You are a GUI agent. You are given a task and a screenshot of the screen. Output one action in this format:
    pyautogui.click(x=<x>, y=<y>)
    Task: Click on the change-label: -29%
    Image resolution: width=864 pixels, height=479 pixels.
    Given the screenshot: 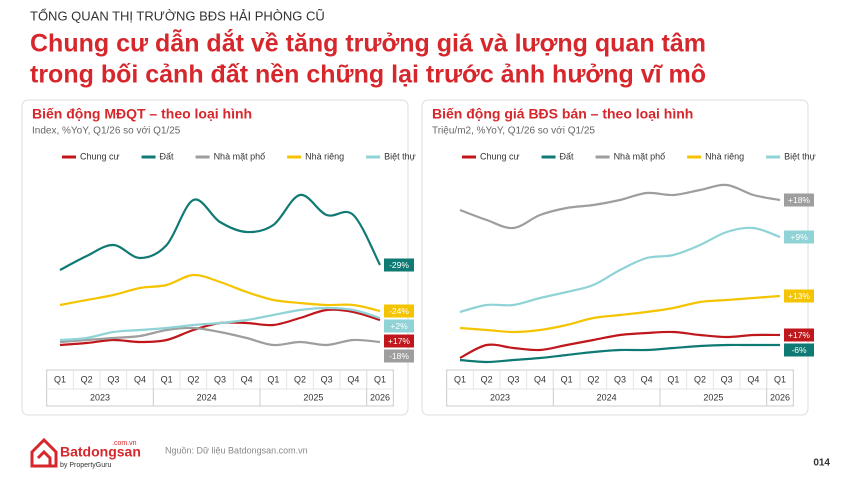 What is the action you would take?
    pyautogui.click(x=399, y=265)
    